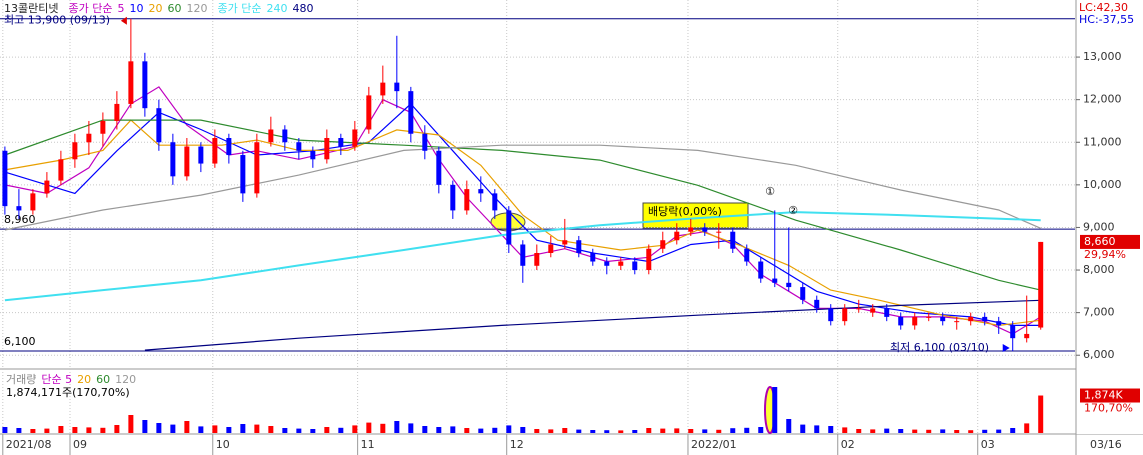 This screenshot has width=1143, height=455. Describe the element at coordinates (1099, 312) in the screenshot. I see `y-tick-label: 7,000` at that location.